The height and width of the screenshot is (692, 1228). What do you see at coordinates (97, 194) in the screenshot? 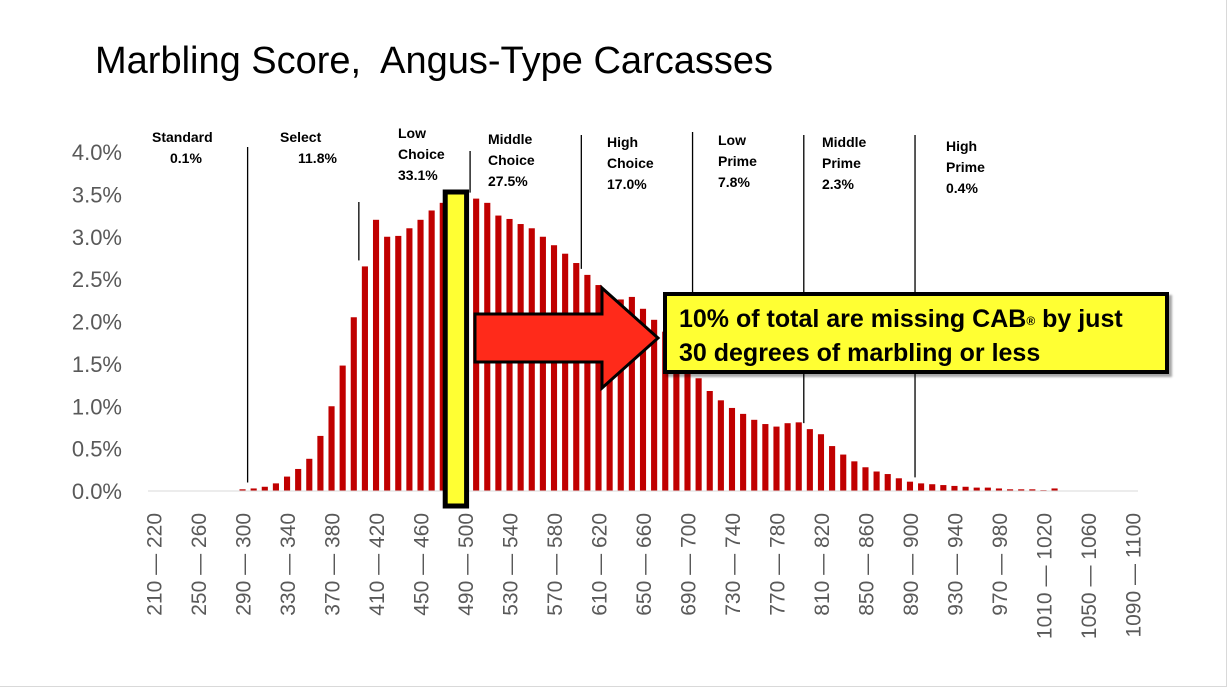
I see `y-tick-label: 3.5%` at bounding box center [97, 194].